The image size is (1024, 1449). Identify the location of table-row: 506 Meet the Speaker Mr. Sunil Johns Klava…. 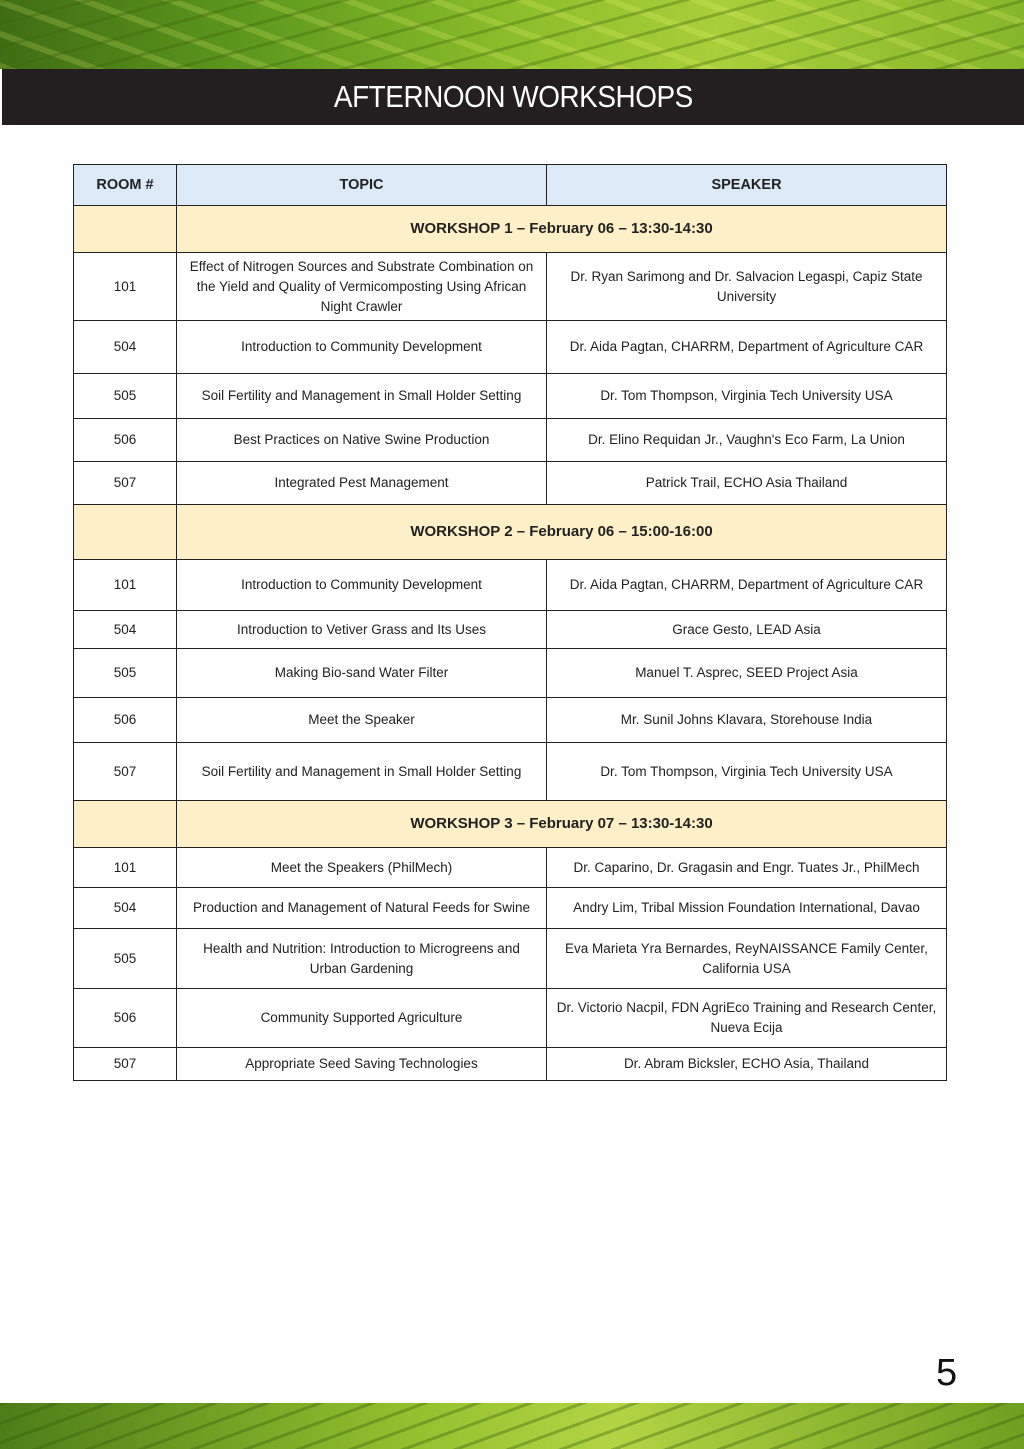
(510, 720).